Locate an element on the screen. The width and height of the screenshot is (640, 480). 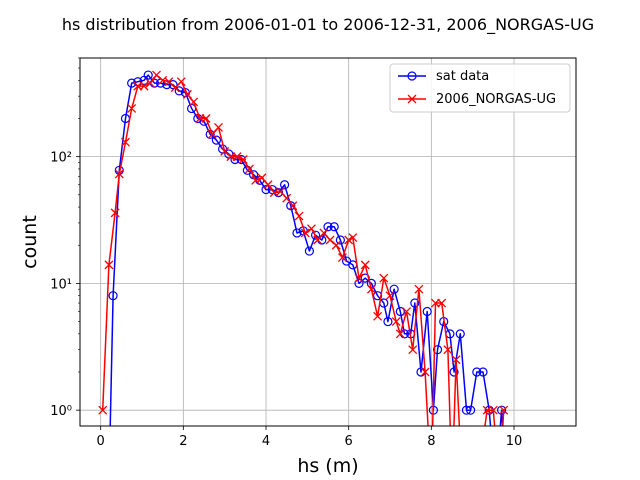
y-tick-label: 10¹ is located at coordinates (61, 284).